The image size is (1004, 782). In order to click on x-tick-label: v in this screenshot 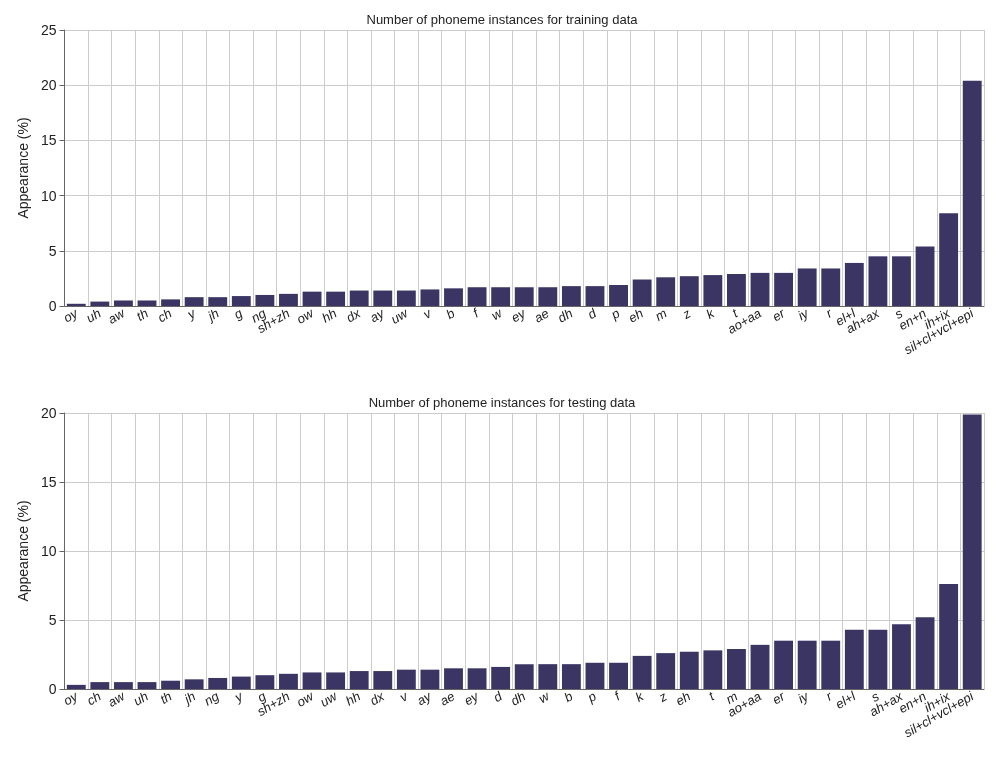, I will do `click(427, 313)`.